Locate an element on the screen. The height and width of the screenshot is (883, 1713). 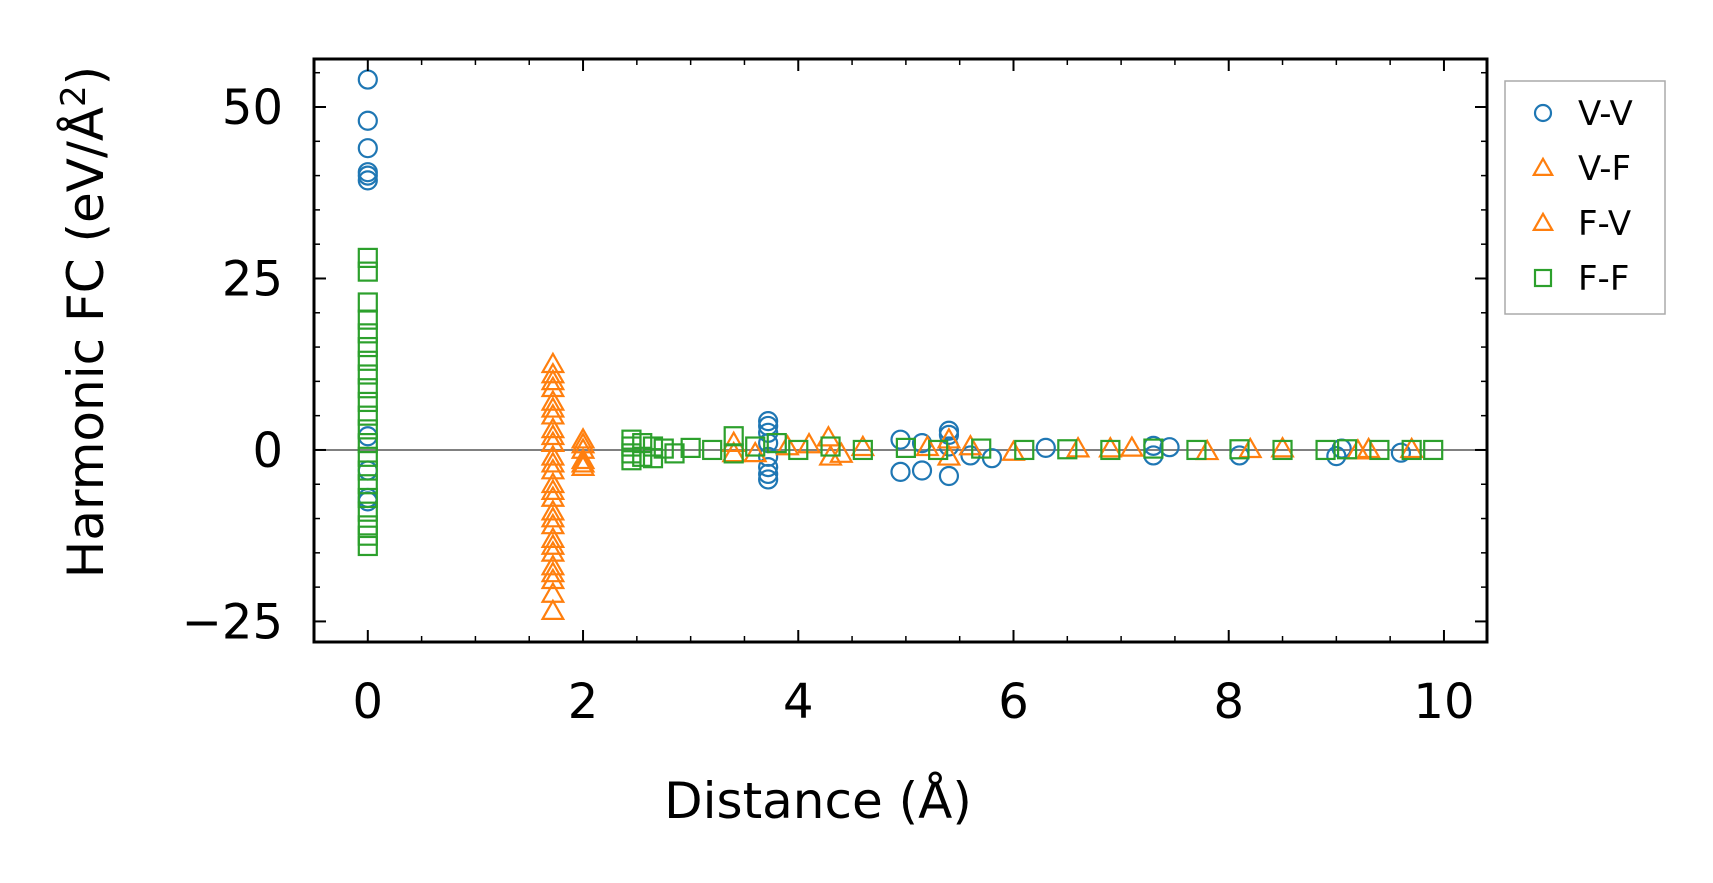
x-tick-label: 2 is located at coordinates (583, 702).